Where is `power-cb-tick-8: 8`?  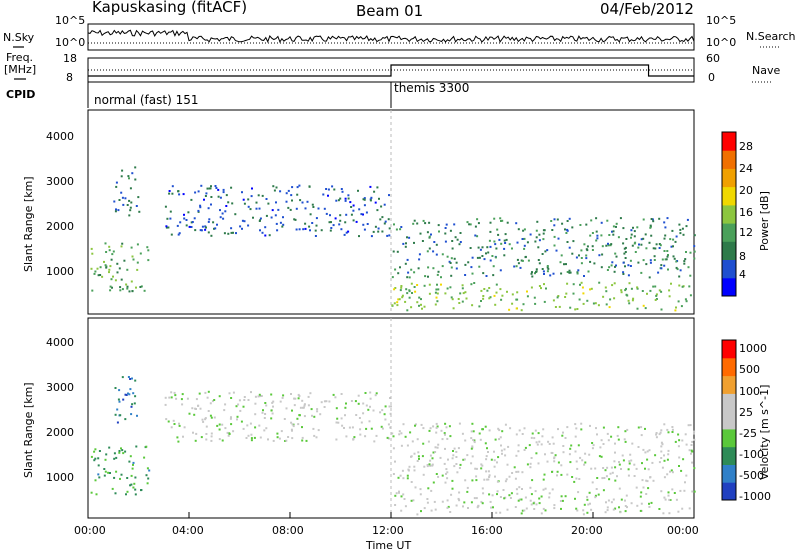
power-cb-tick-8: 8 is located at coordinates (742, 256).